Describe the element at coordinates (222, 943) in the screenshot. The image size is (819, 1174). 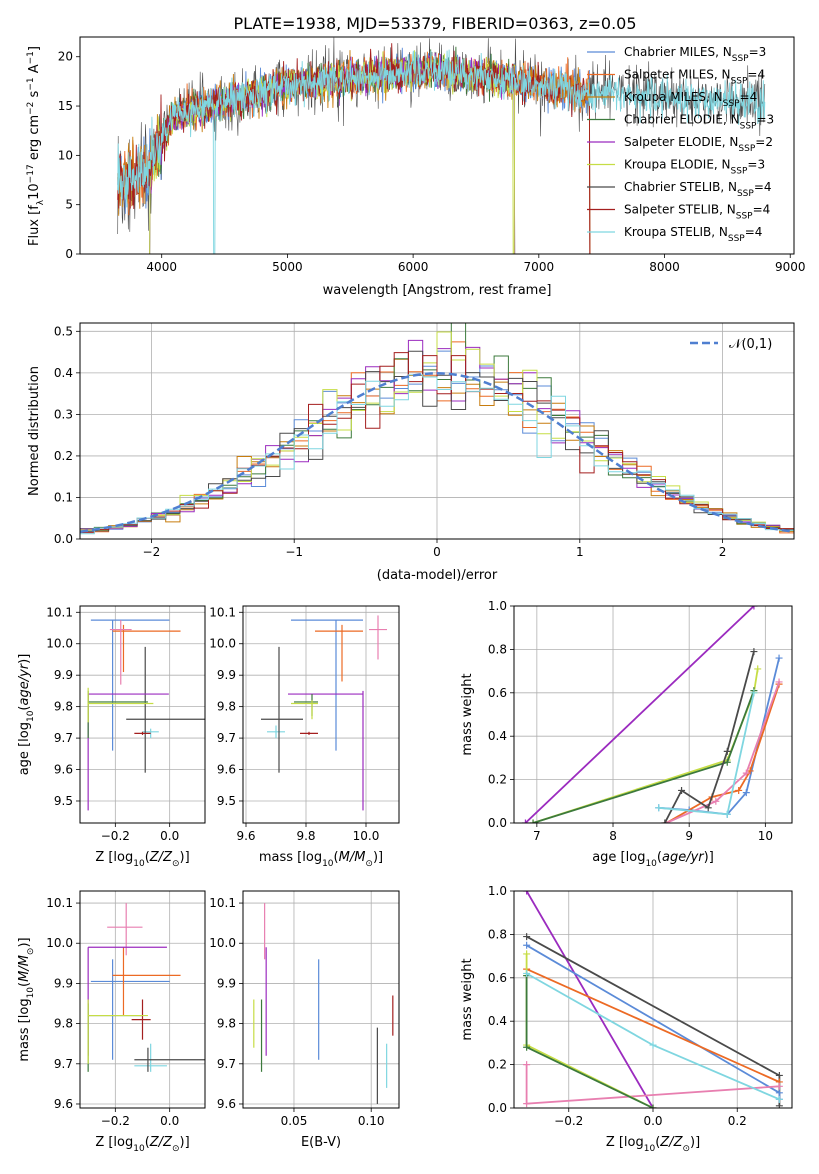
I see `mass-vs-ebv-ytick-label: 10.0` at that location.